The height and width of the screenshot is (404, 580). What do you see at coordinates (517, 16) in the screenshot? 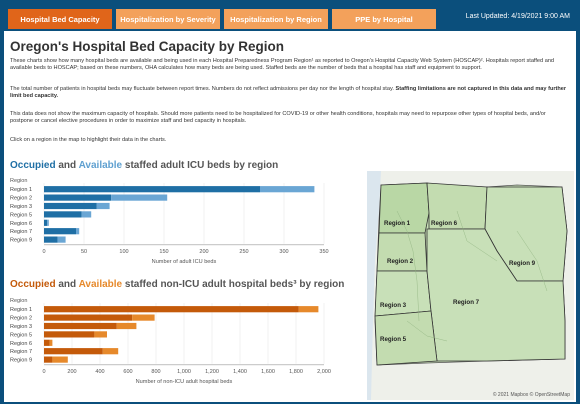
I see `last-updated-timestamp: Last Updated: 4/19/2021 9:00 AM` at bounding box center [517, 16].